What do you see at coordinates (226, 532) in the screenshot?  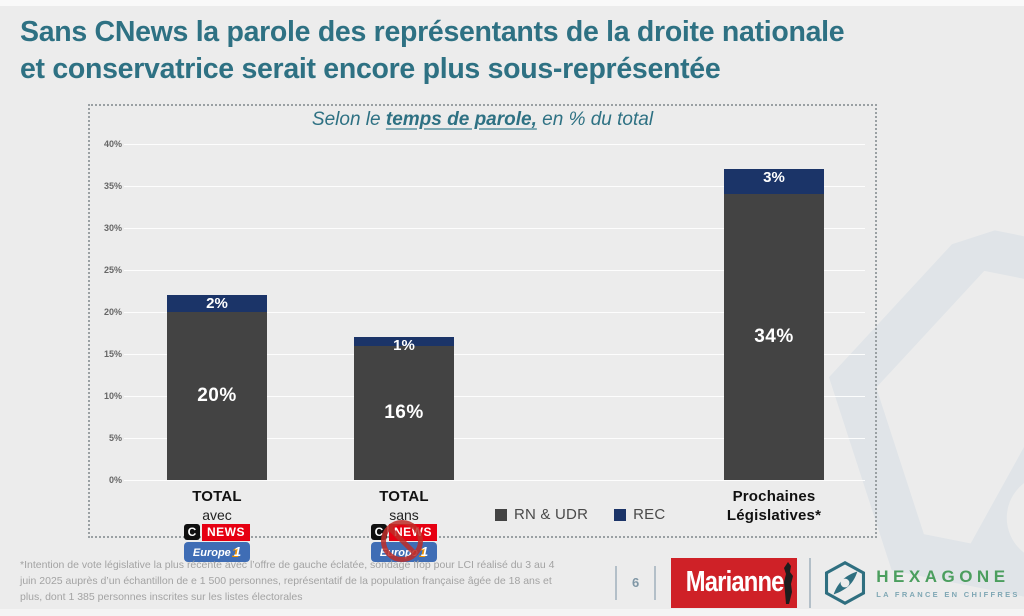 I see `cnews-news-label: NEWS` at bounding box center [226, 532].